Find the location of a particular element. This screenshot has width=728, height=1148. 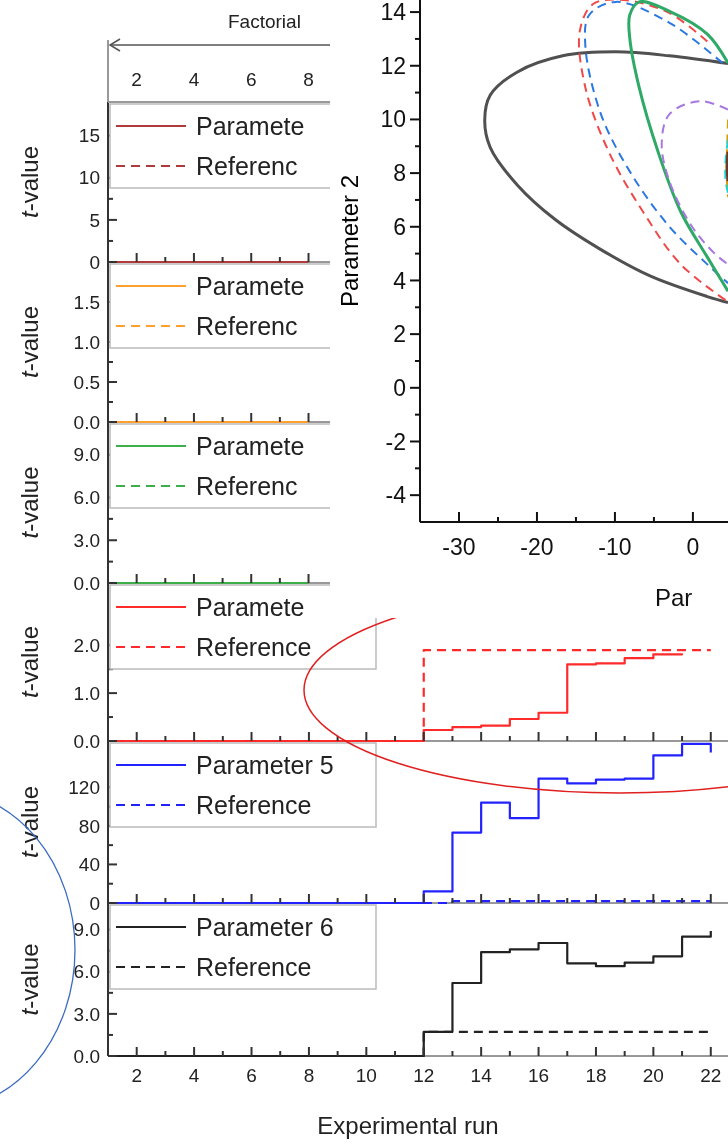

x-tick-label: -20 is located at coordinates (537, 547).